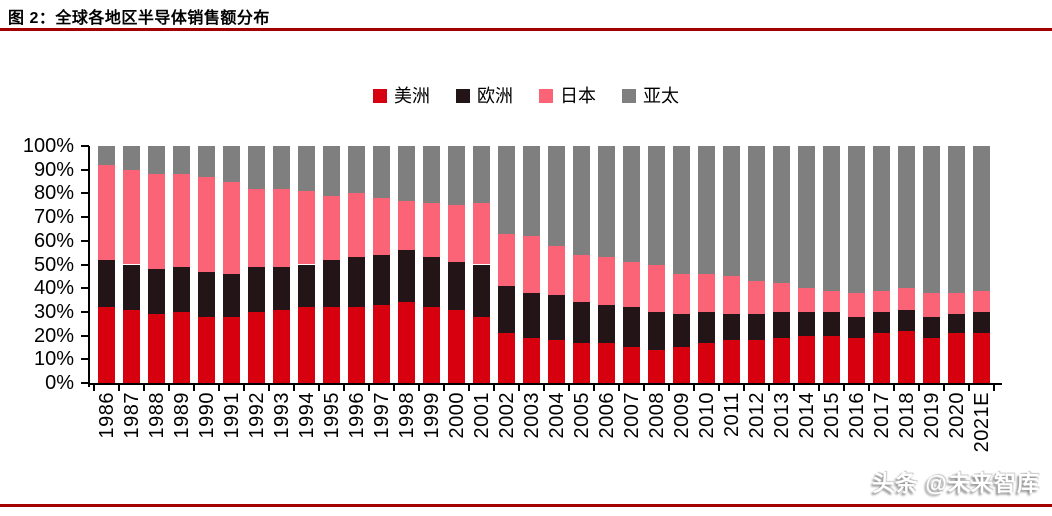 This screenshot has height=516, width=1052. Describe the element at coordinates (856, 415) in the screenshot. I see `x-axis-label-2016: 2016` at that location.